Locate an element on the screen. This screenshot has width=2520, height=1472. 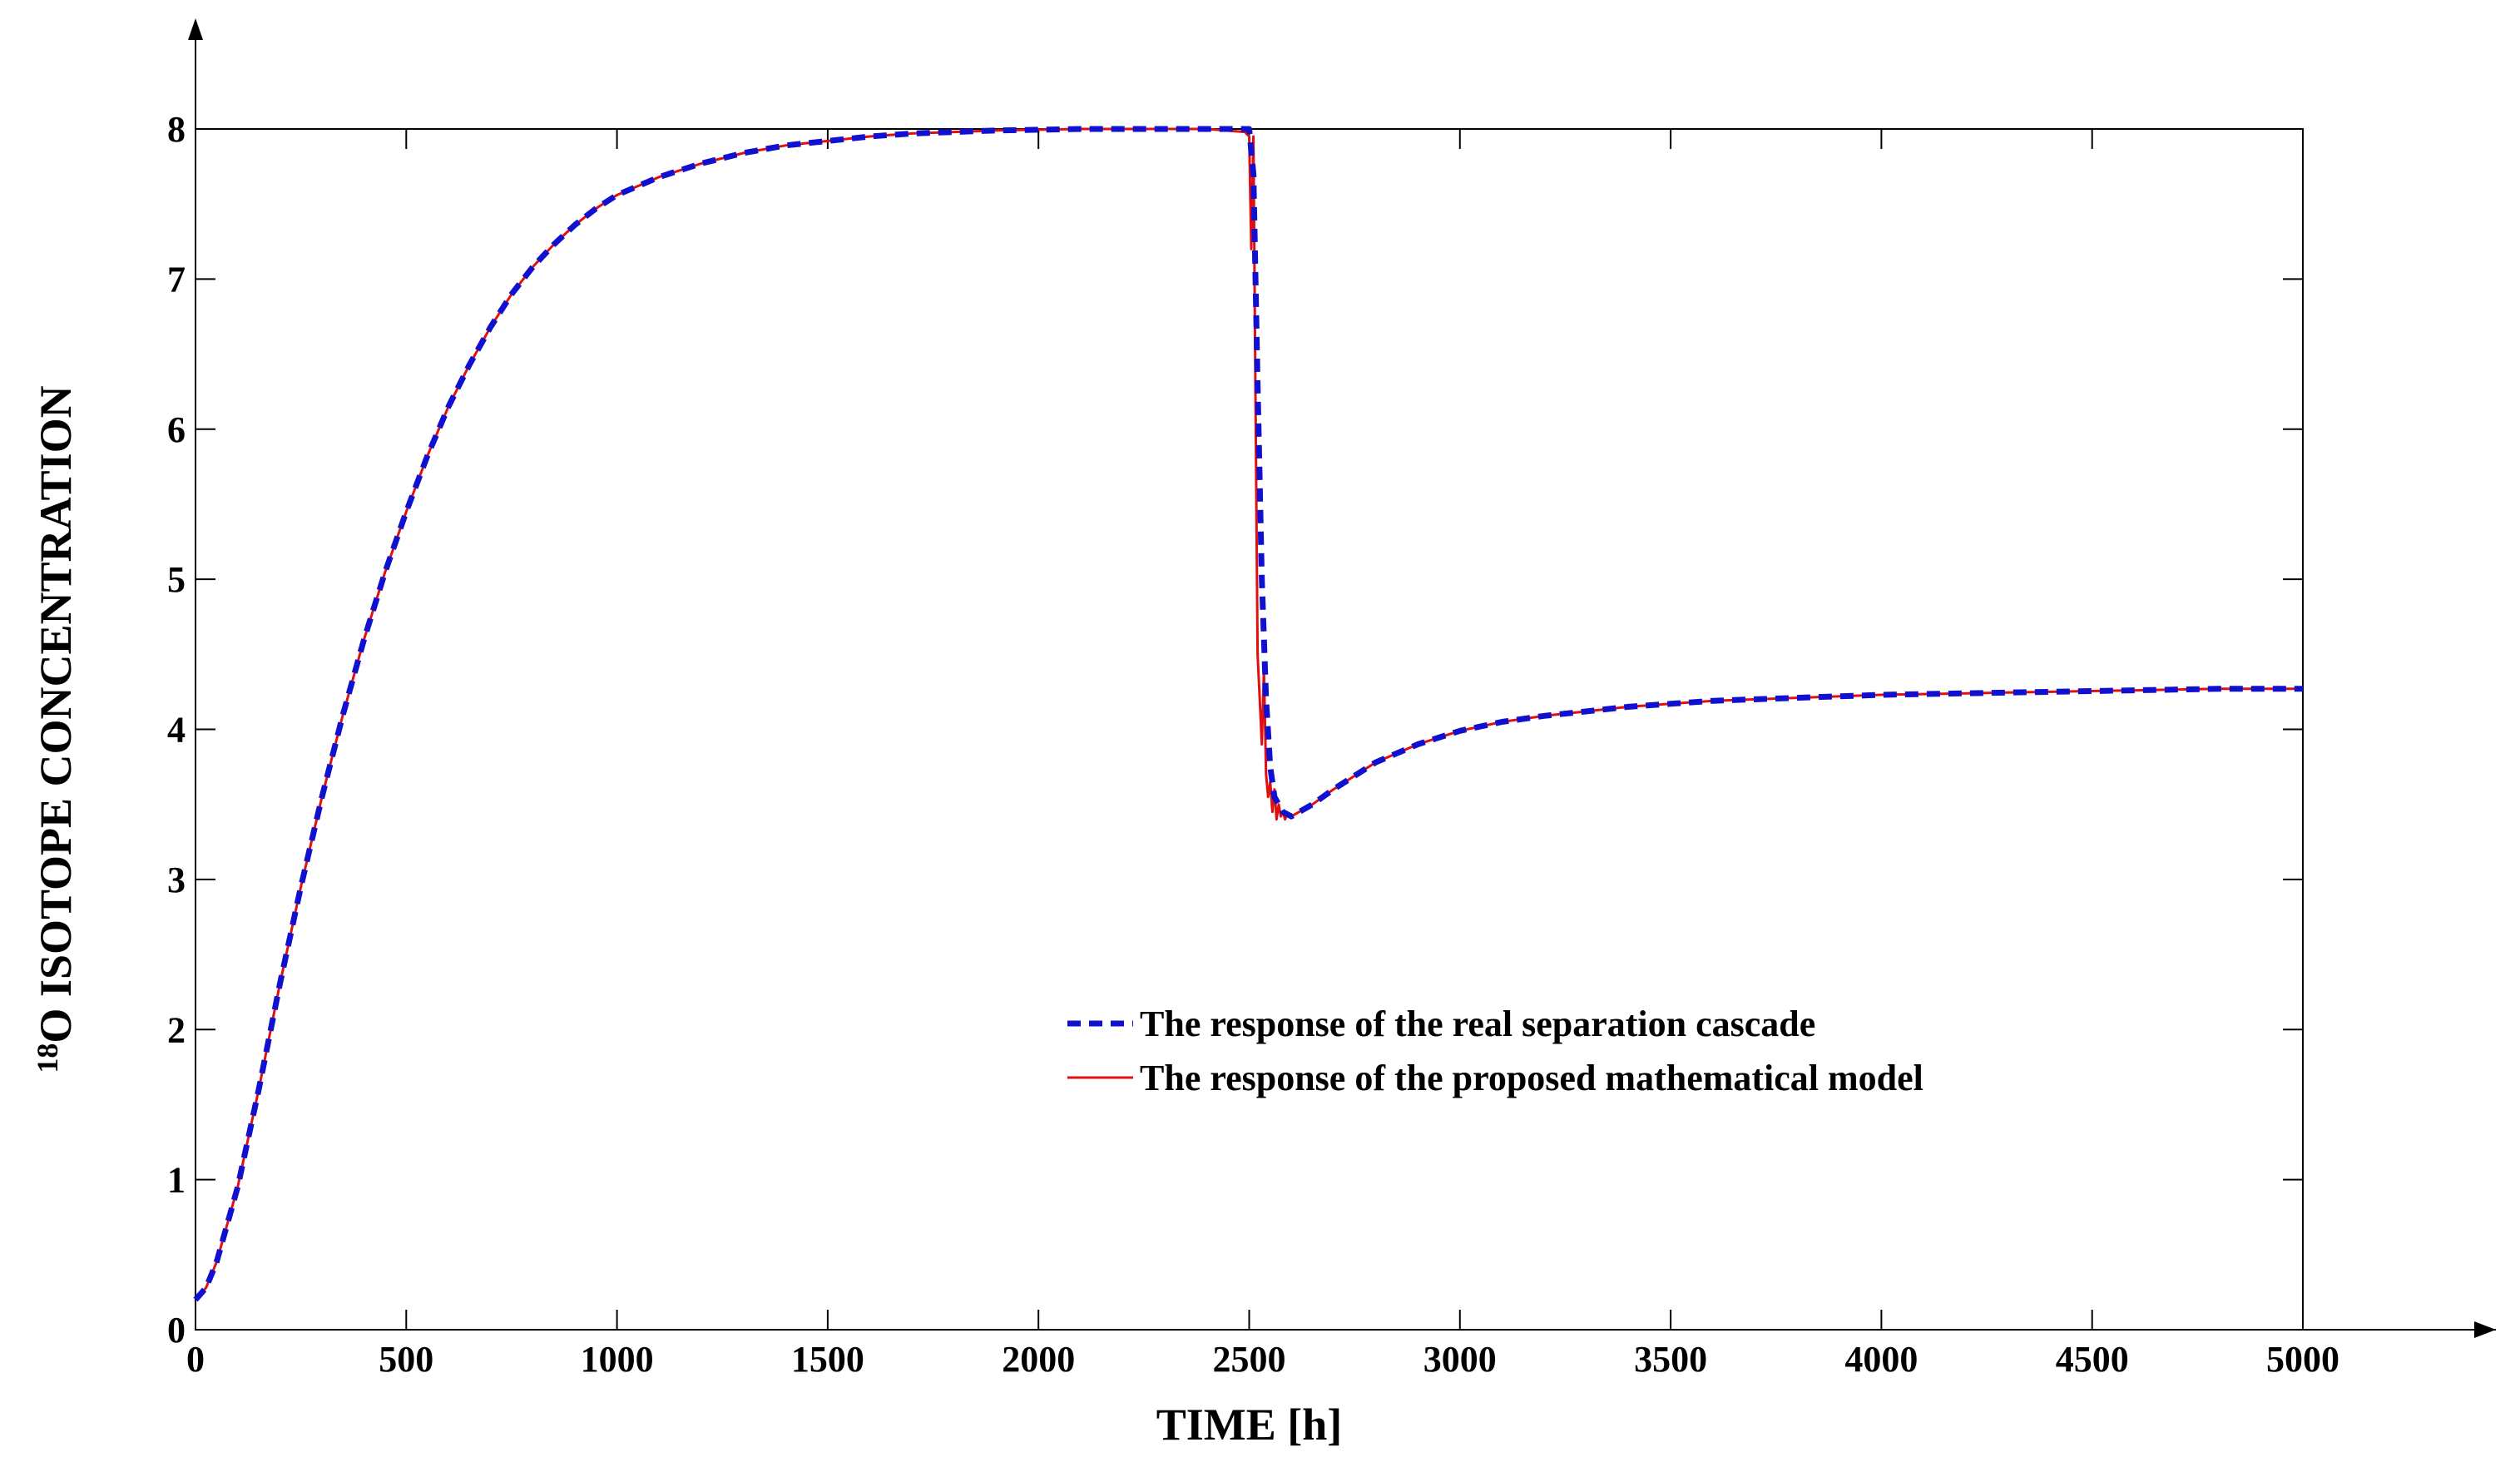
y-axis-title: 18O ISOTOPE CONCENTRATION is located at coordinates (56, 729).